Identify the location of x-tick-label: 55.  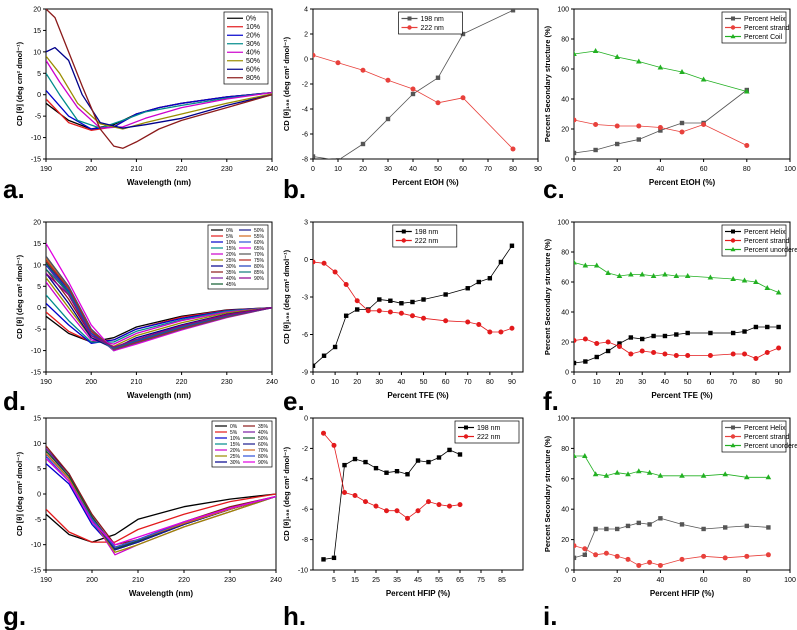
(439, 580).